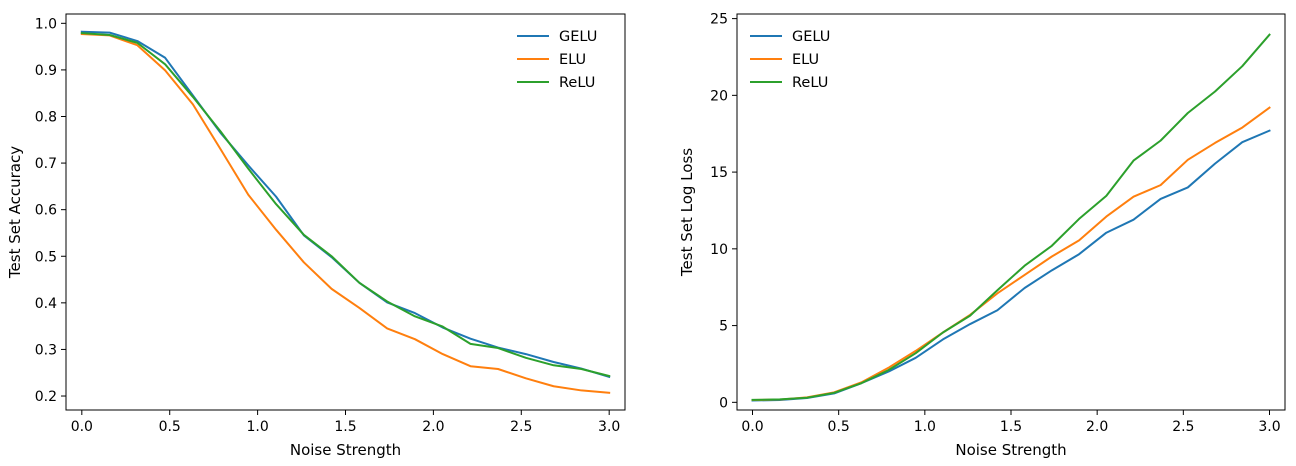 The height and width of the screenshot is (466, 1296). I want to click on accuracy-x-tick-label: 2.0, so click(433, 427).